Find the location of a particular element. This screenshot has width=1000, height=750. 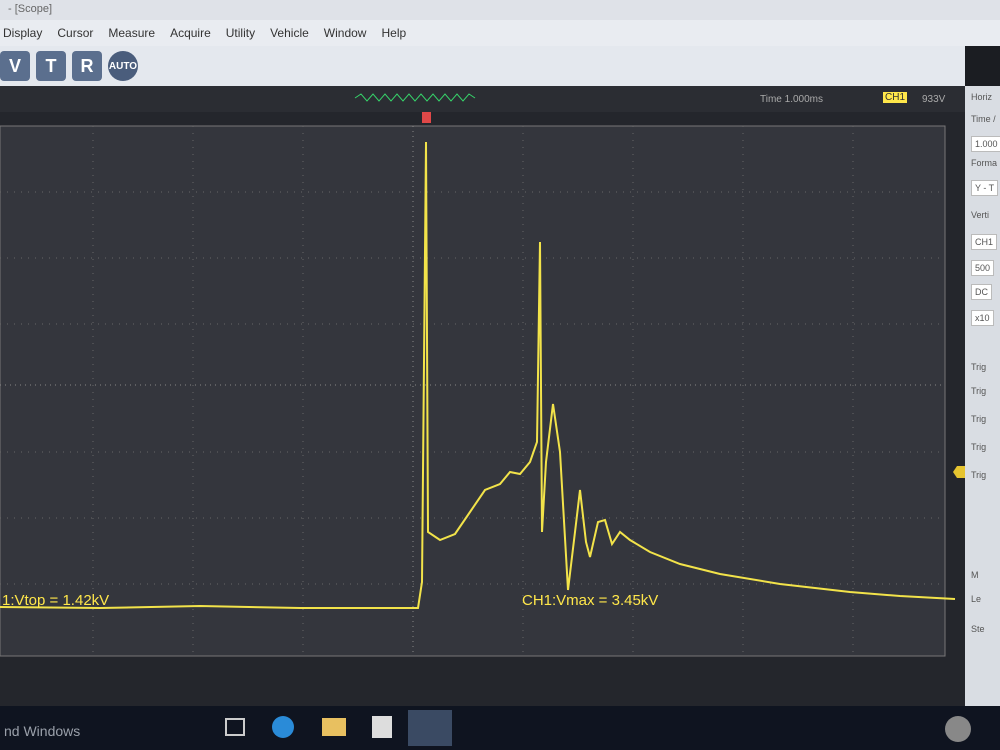

task-view-icon is located at coordinates (235, 727).